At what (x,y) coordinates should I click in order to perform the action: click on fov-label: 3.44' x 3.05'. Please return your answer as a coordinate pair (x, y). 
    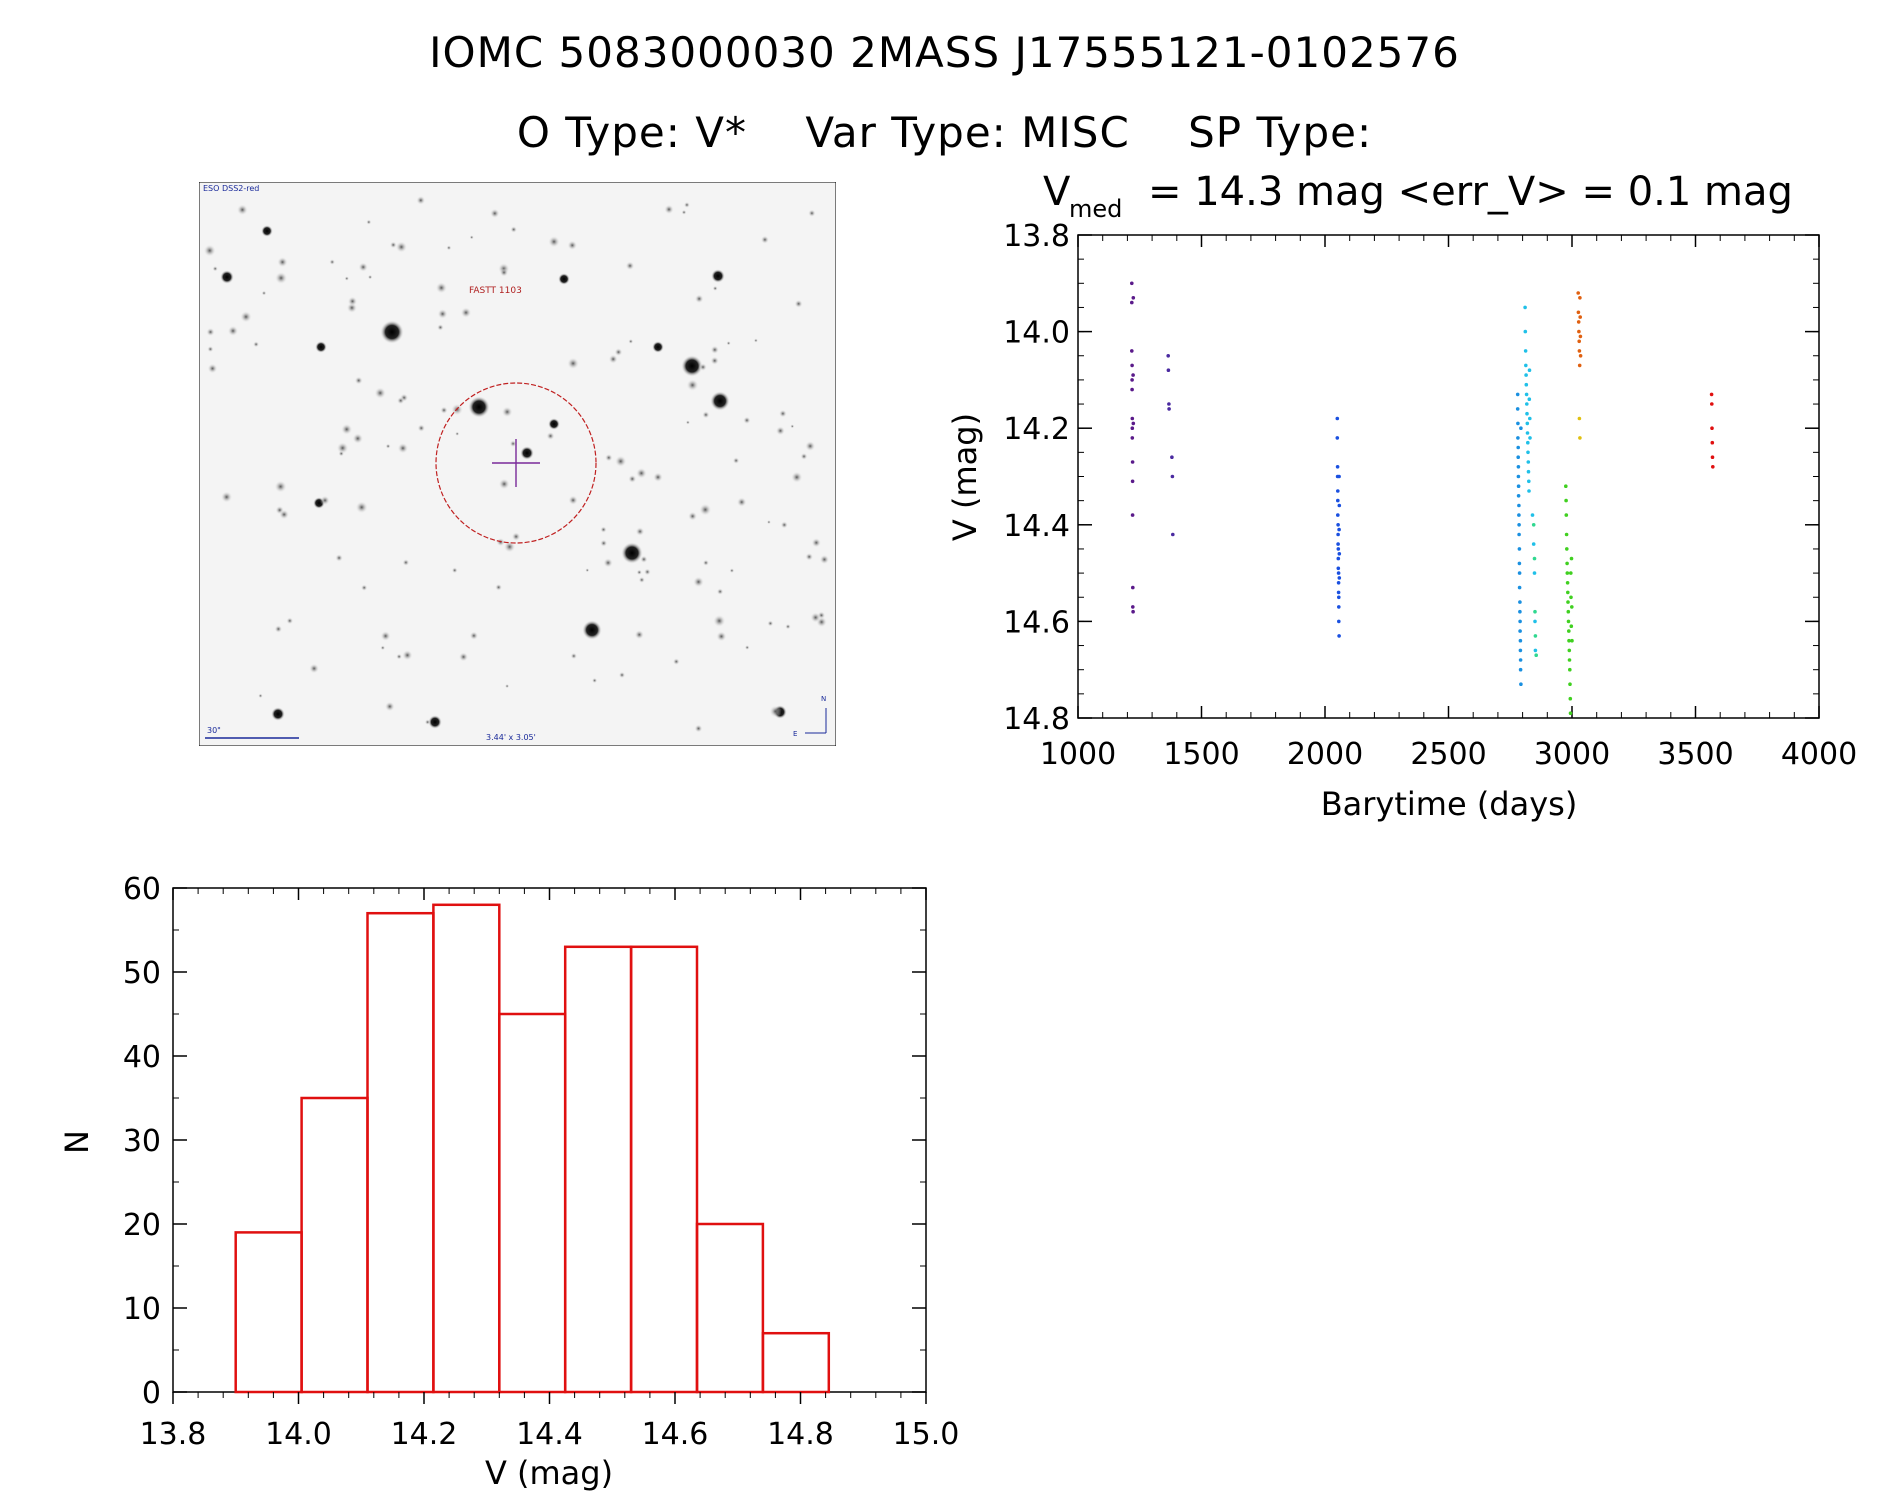
    Looking at the image, I should click on (511, 737).